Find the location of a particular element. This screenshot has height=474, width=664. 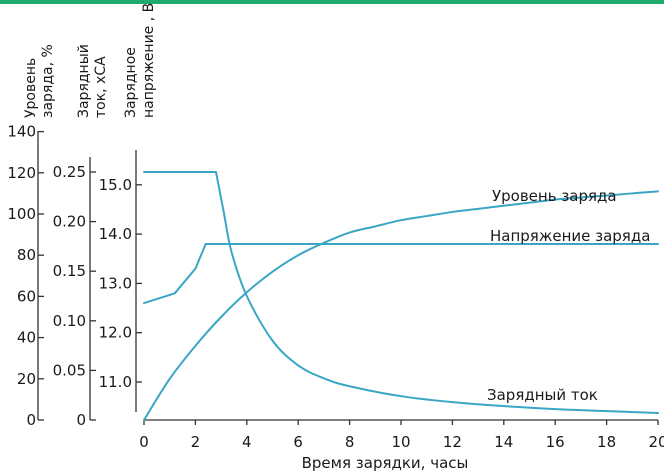

axis-title-current-line2: ток, xCA is located at coordinates (101, 87).